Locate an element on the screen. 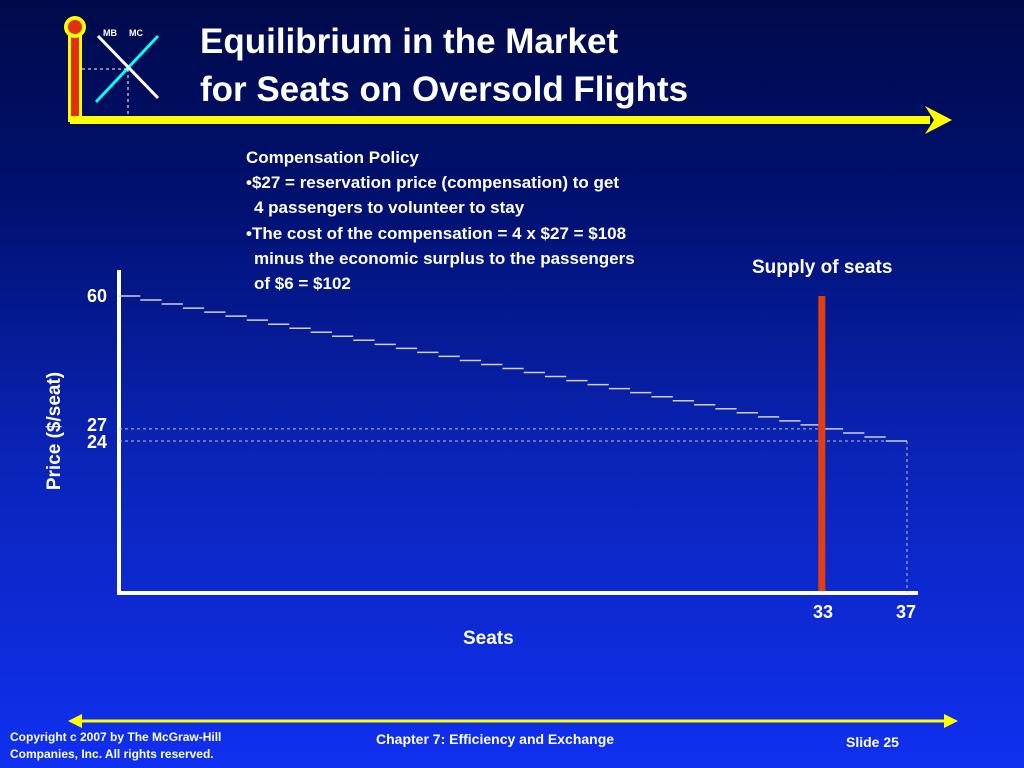 This screenshot has width=1024, height=768. footer-divider-arrow is located at coordinates (513, 721).